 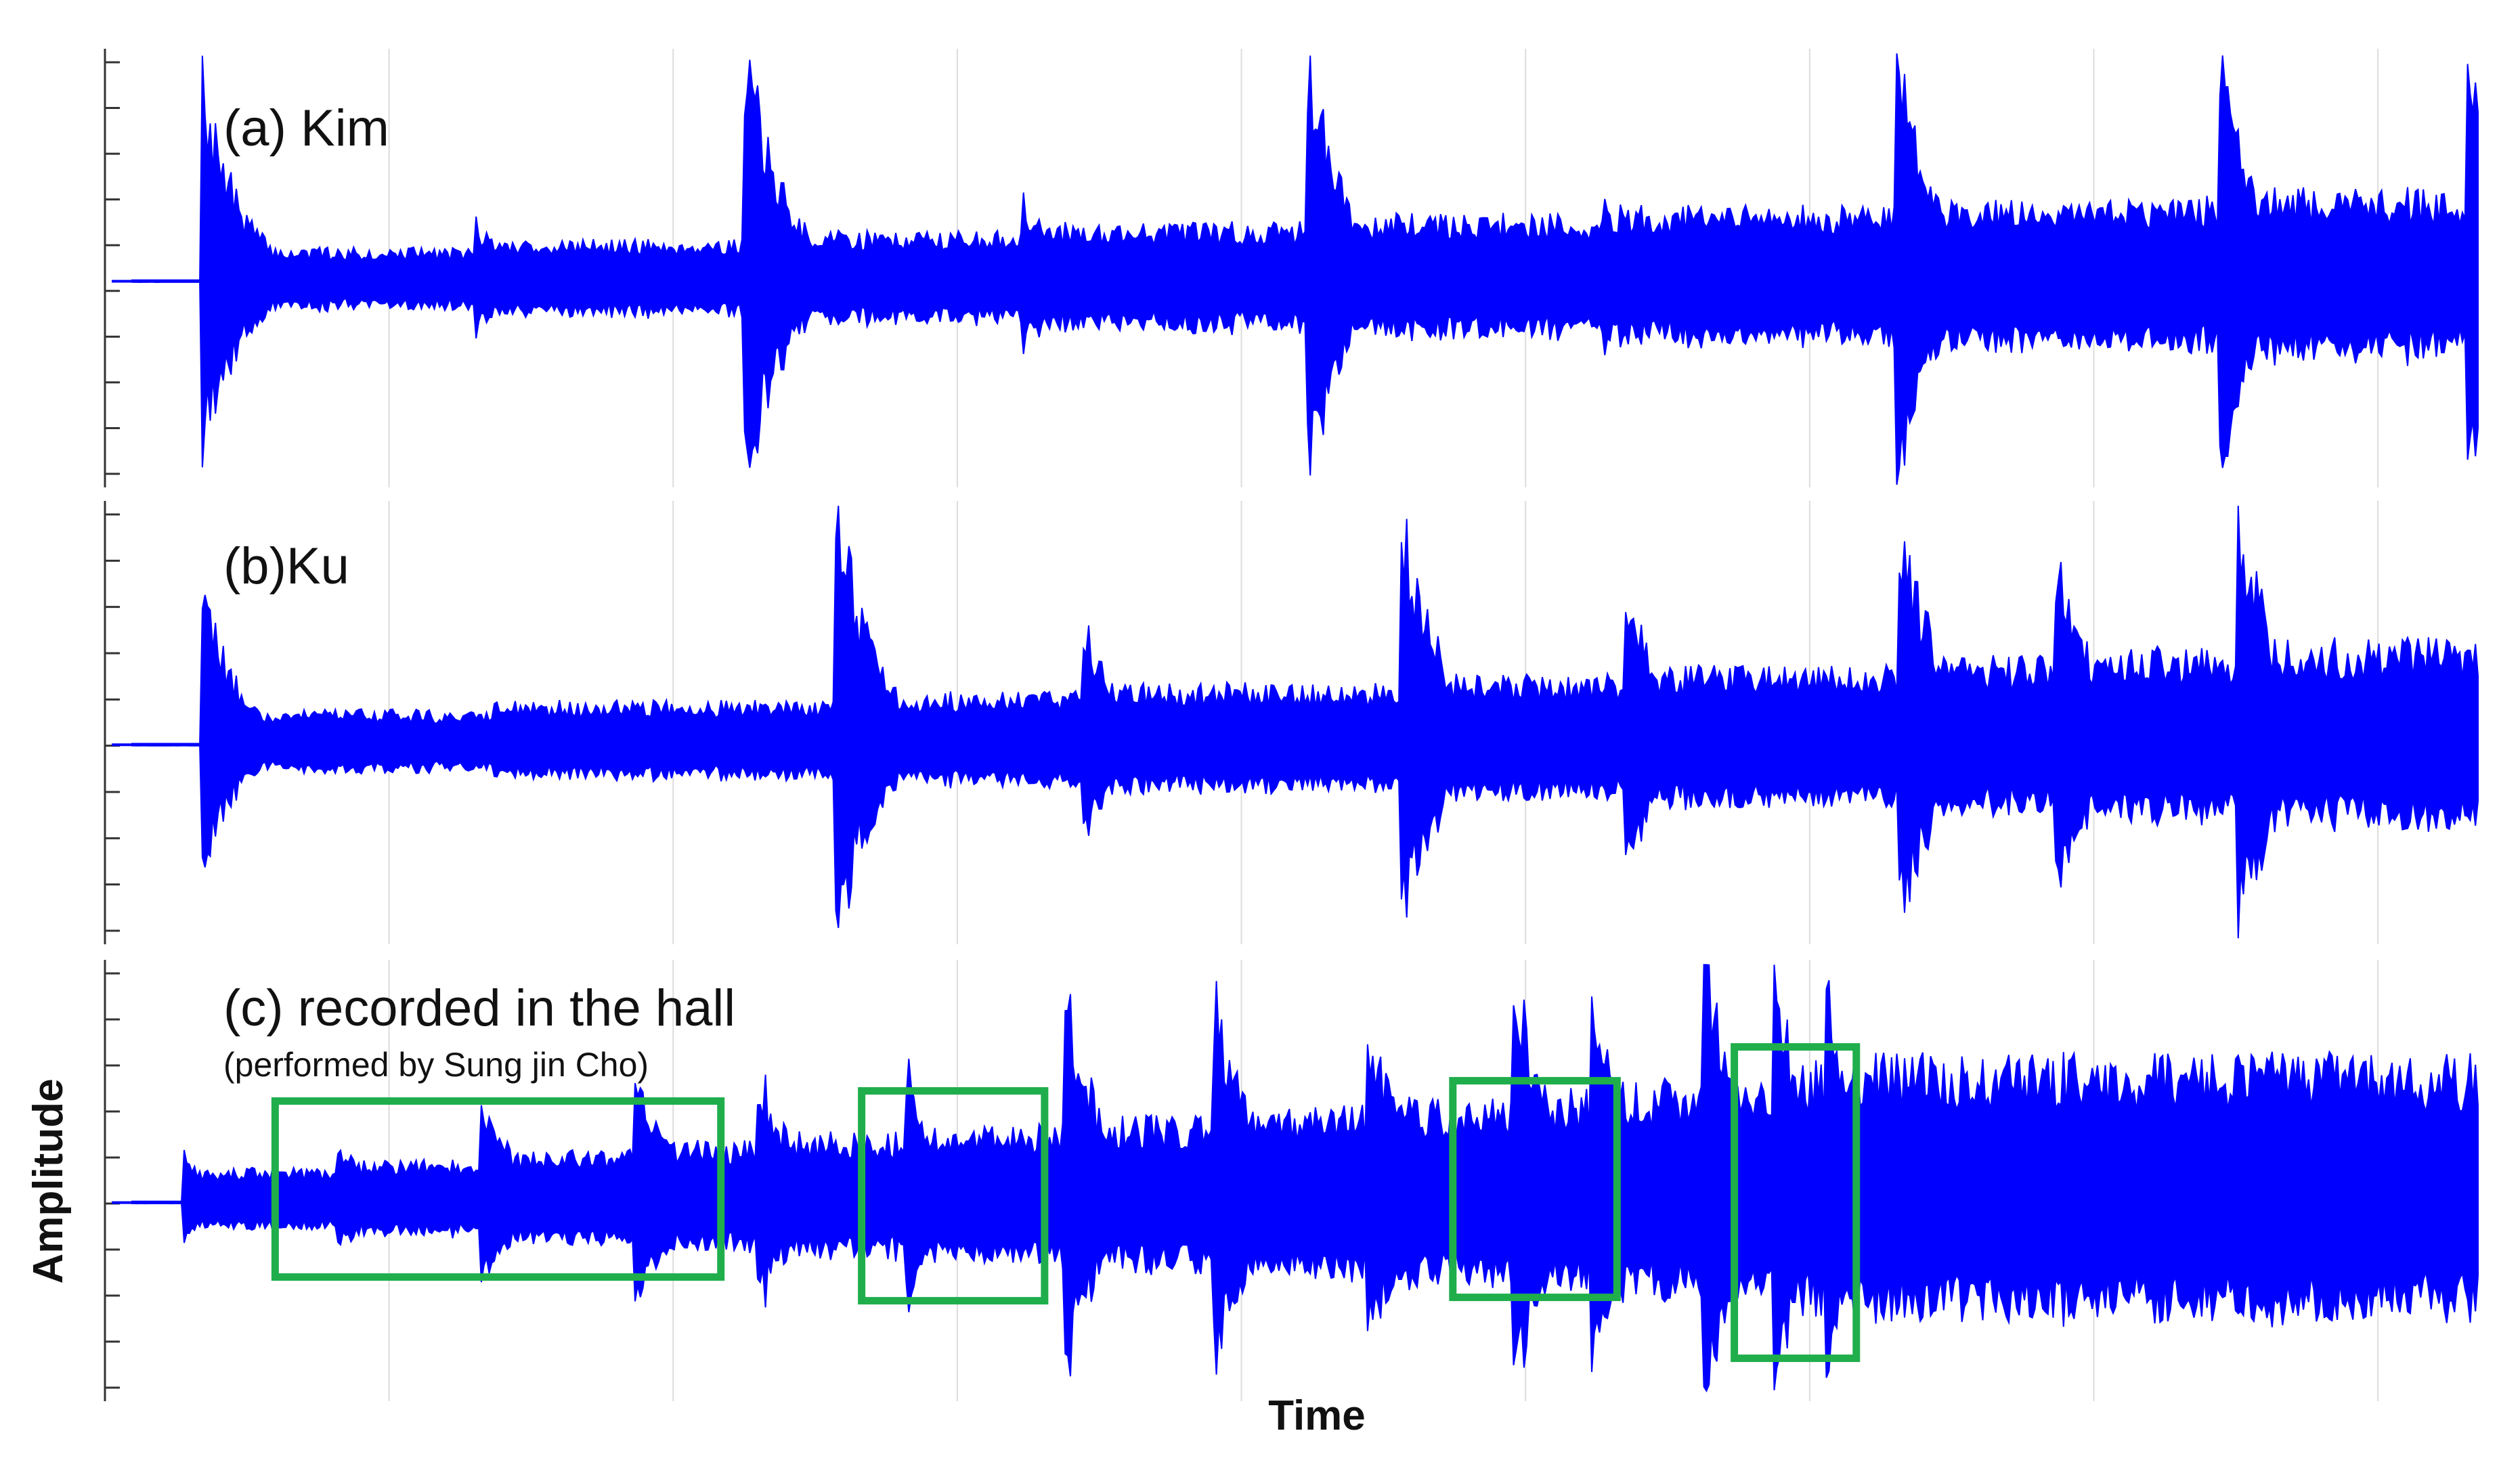 What do you see at coordinates (479, 1008) in the screenshot?
I see `panel-title-c: (c) recorded in the hall` at bounding box center [479, 1008].